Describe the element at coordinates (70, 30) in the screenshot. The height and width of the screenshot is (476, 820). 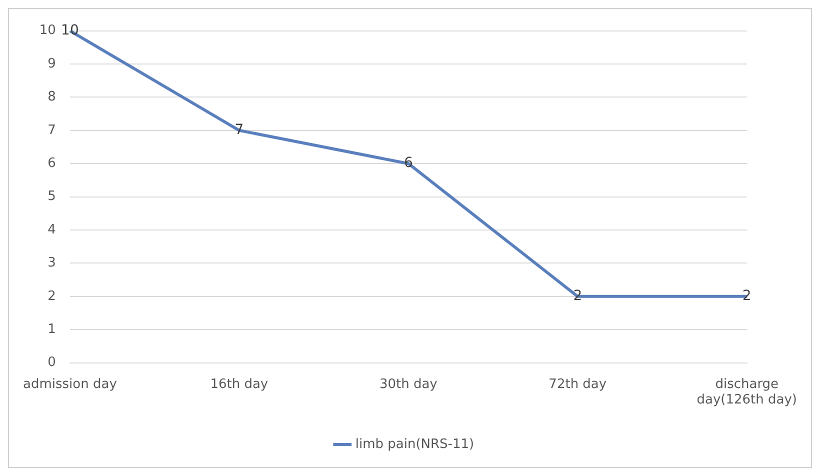
I see `data-label: 10` at that location.